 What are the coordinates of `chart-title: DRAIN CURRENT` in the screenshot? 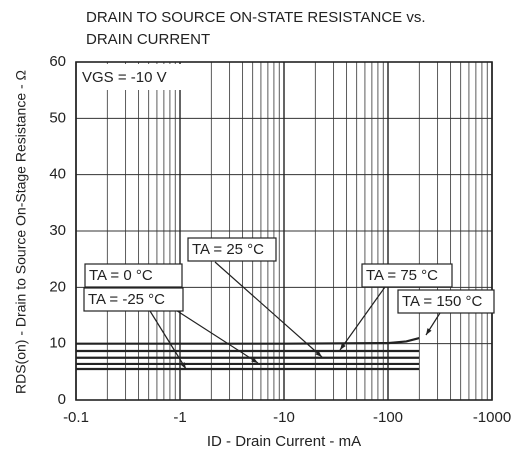 It's located at (148, 39).